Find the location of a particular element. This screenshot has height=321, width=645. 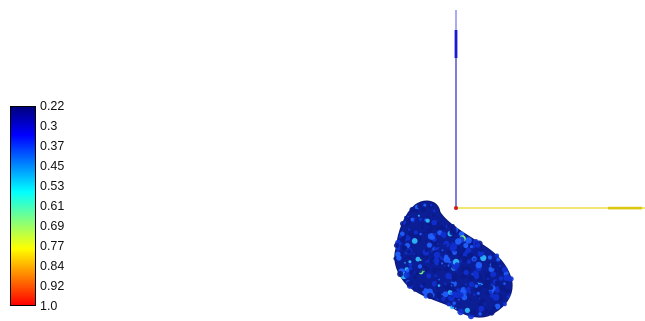

colorbar-tick-label: 1.0 is located at coordinates (49, 306).